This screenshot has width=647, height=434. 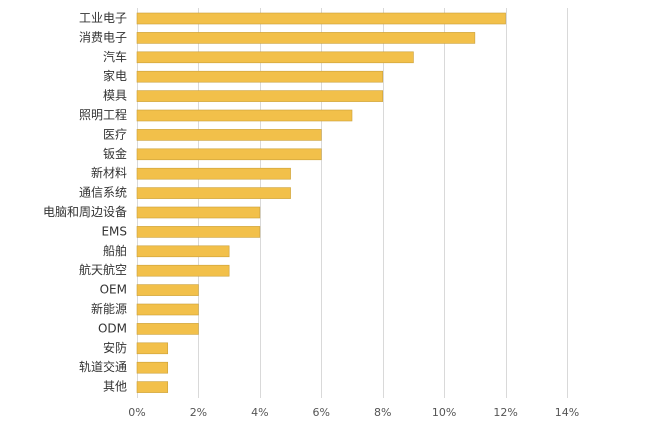 I want to click on category-label: 轨道交通, so click(x=103, y=366).